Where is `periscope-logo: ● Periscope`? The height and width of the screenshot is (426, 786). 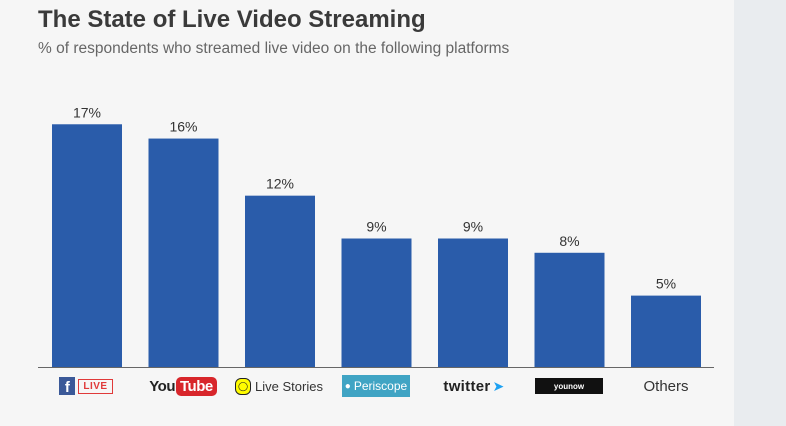
periscope-logo: ● Periscope is located at coordinates (376, 386).